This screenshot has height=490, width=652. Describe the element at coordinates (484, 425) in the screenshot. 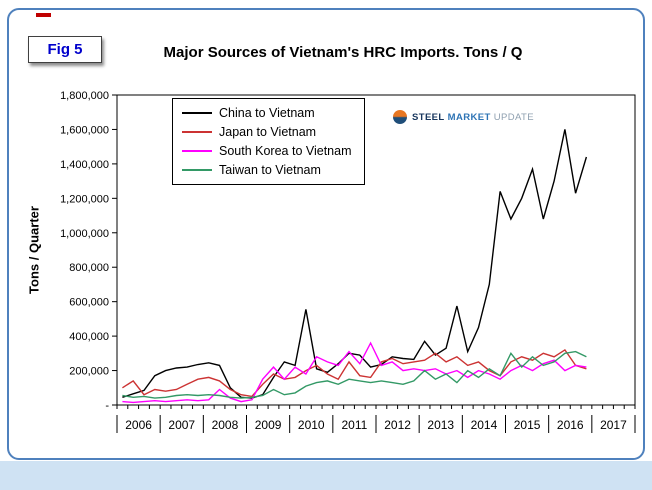

I see `svg-text: 2014` at that location.